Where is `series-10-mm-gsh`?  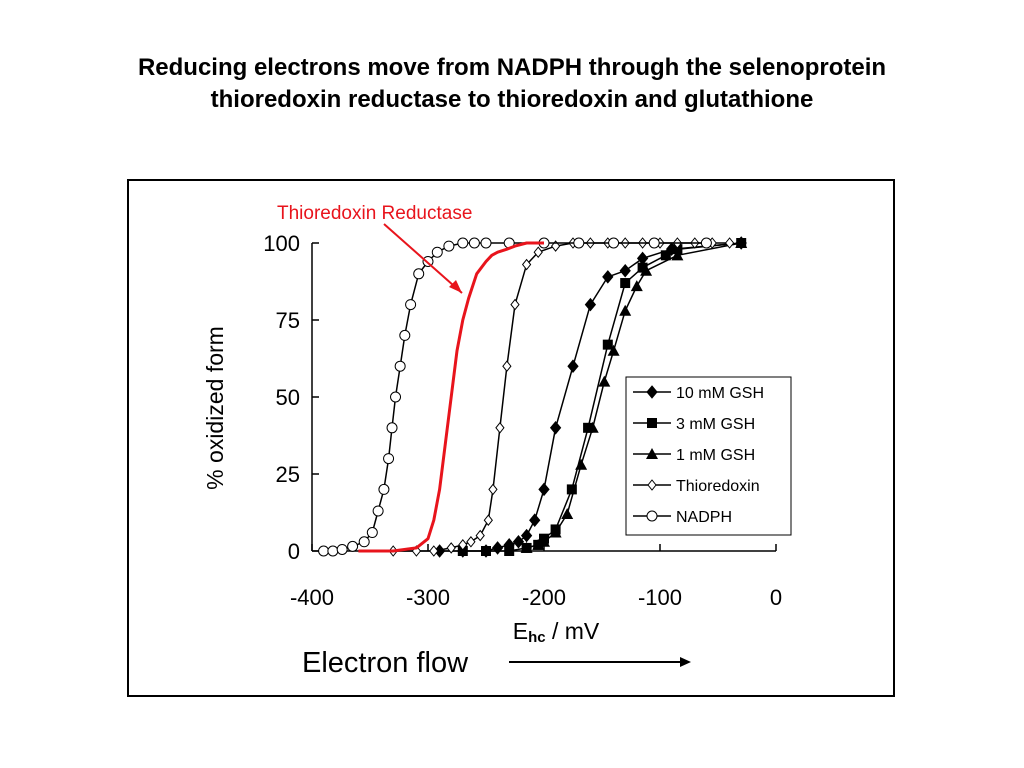 series-10-mm-gsh is located at coordinates (590, 397).